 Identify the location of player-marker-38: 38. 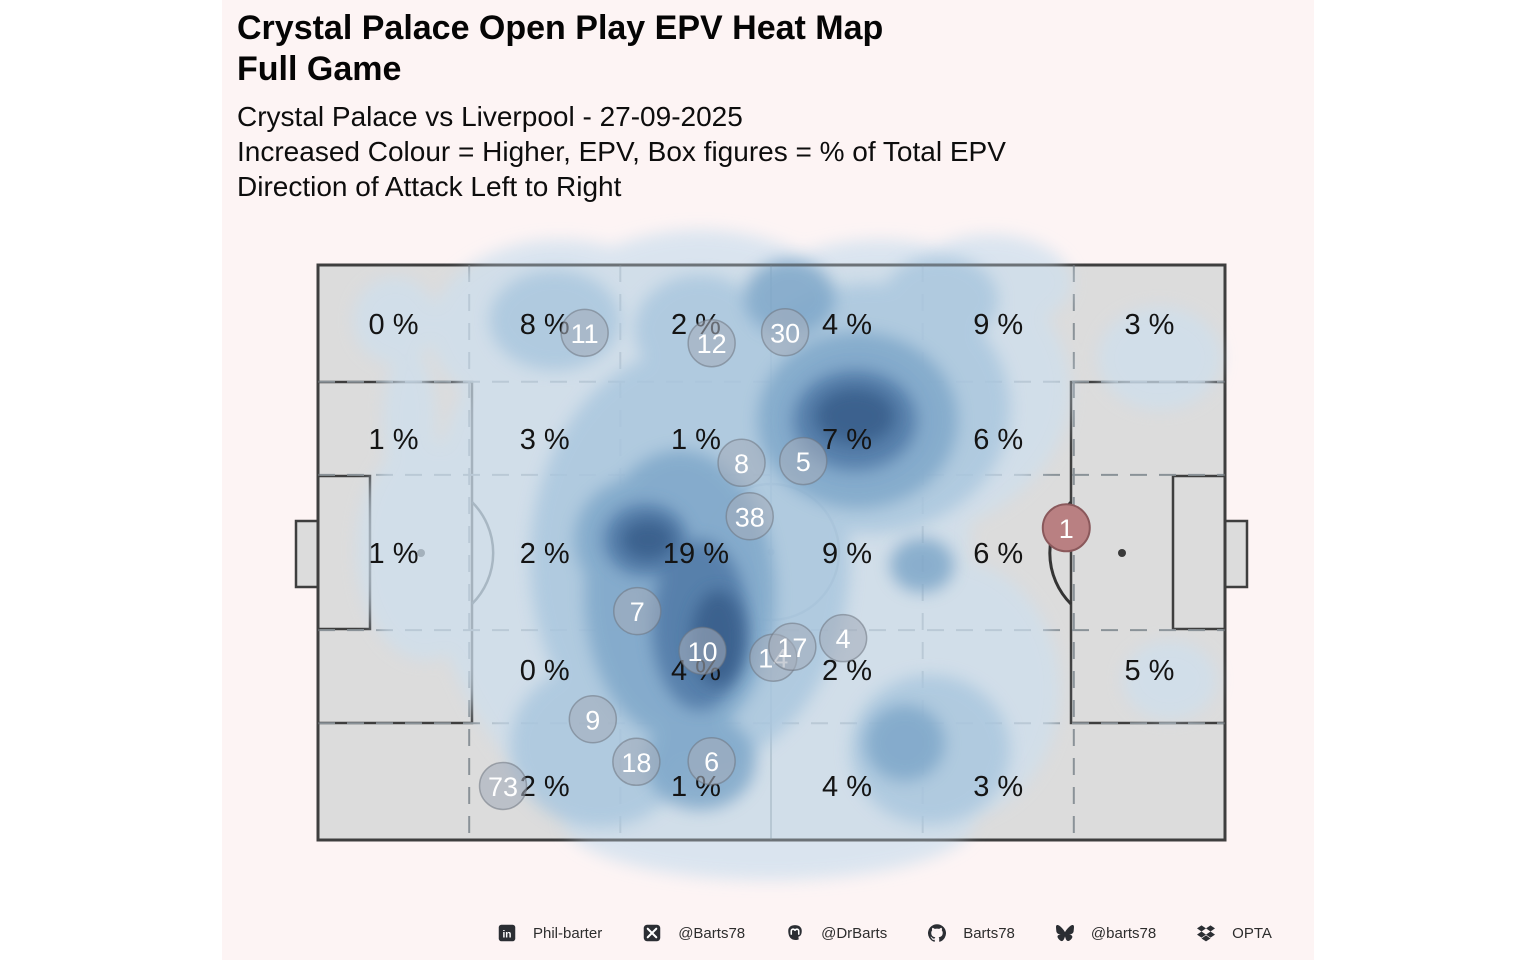
(749, 516).